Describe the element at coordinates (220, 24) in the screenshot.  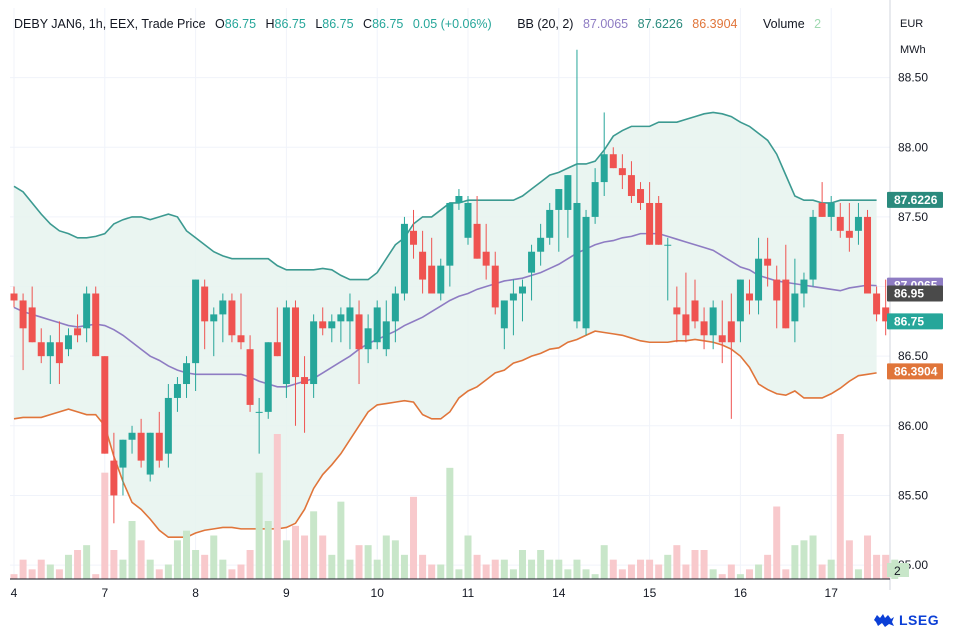
I see `legend-open-label: O` at that location.